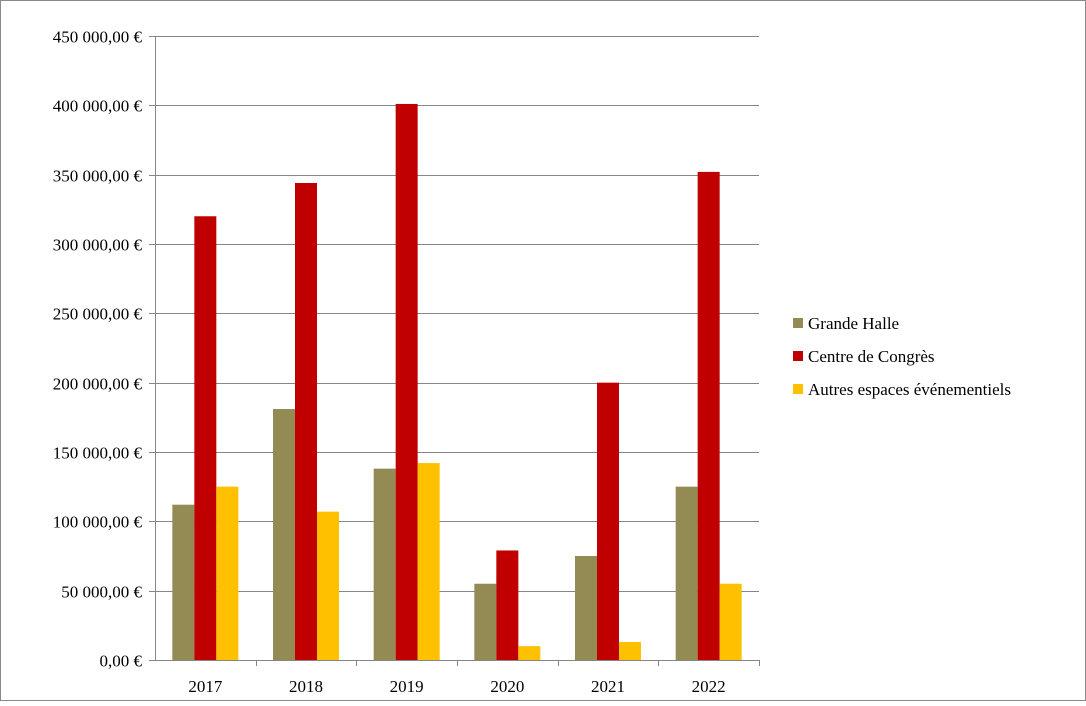  What do you see at coordinates (306, 686) in the screenshot?
I see `x-tick-label: 2018` at bounding box center [306, 686].